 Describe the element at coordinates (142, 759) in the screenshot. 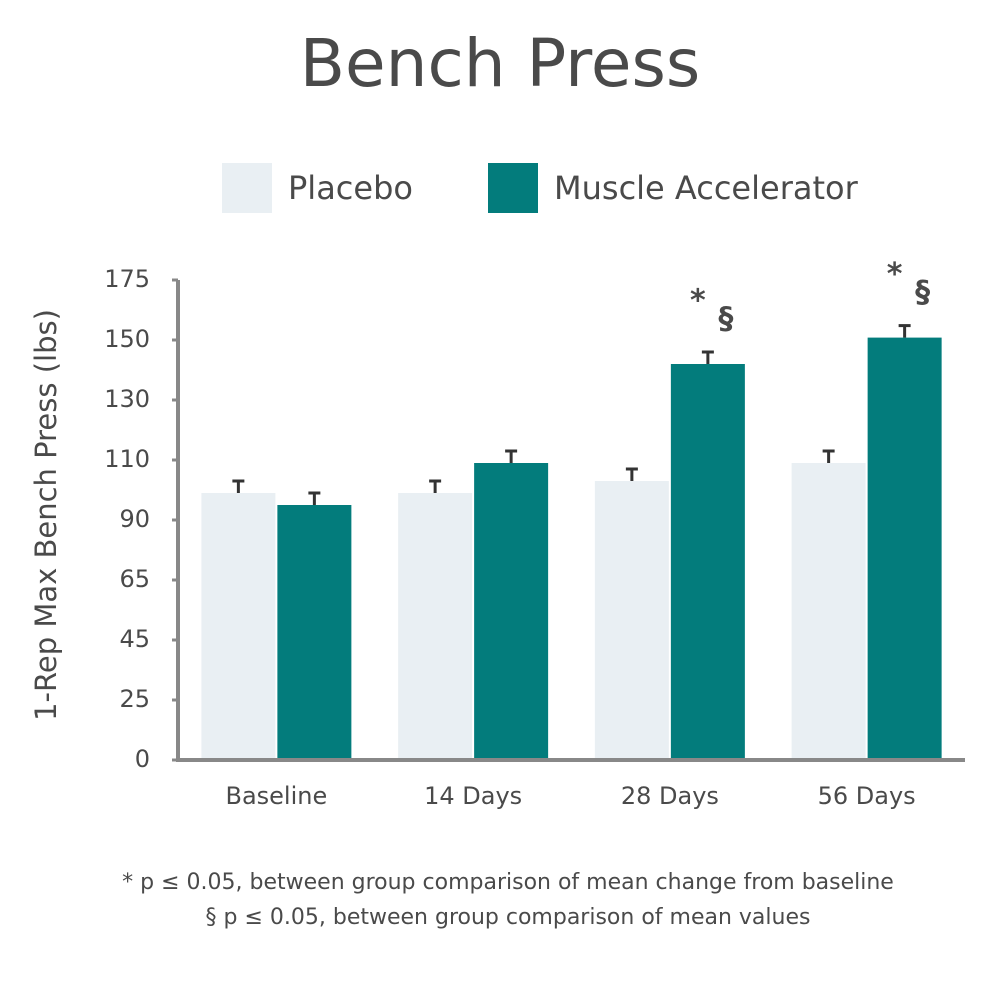

I see `y-tick-label: 0` at that location.